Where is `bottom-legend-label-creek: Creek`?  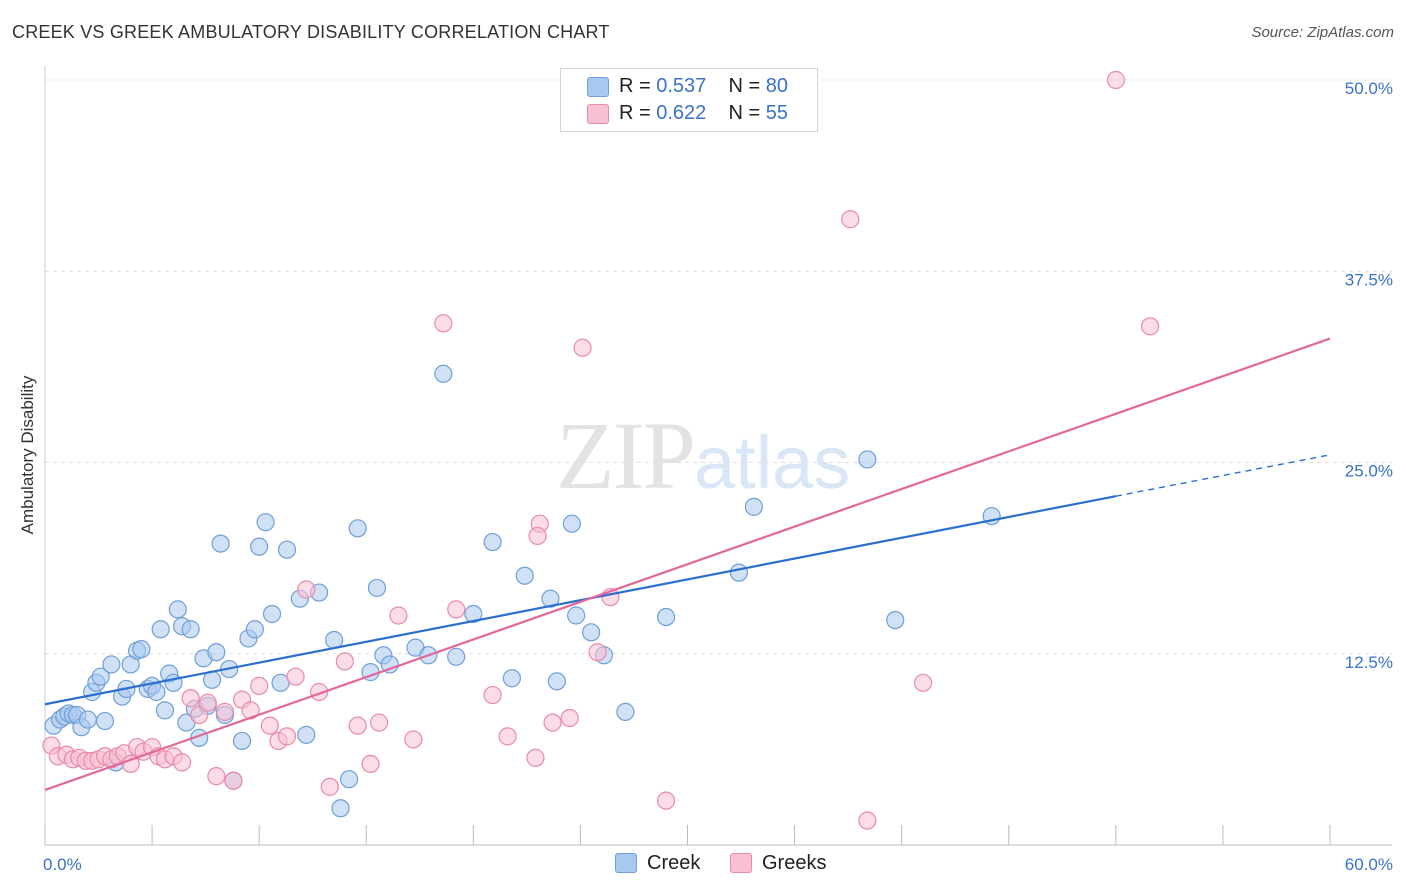 bottom-legend-label-creek: Creek is located at coordinates (674, 863).